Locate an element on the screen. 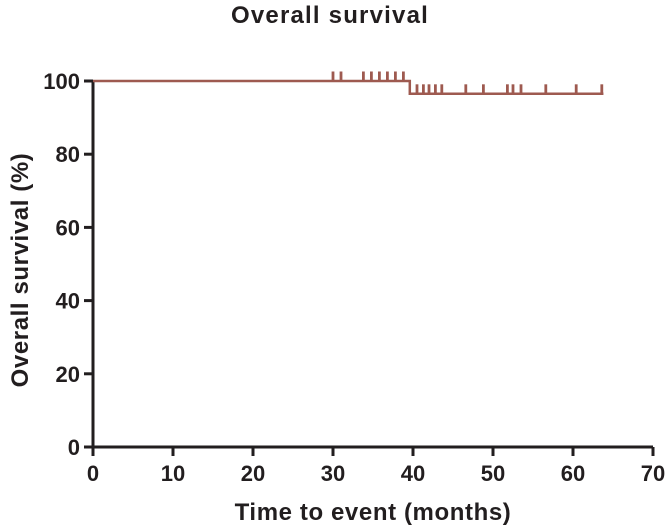 The height and width of the screenshot is (532, 665). y-axis-title: Overall survival (%) is located at coordinates (20, 270).